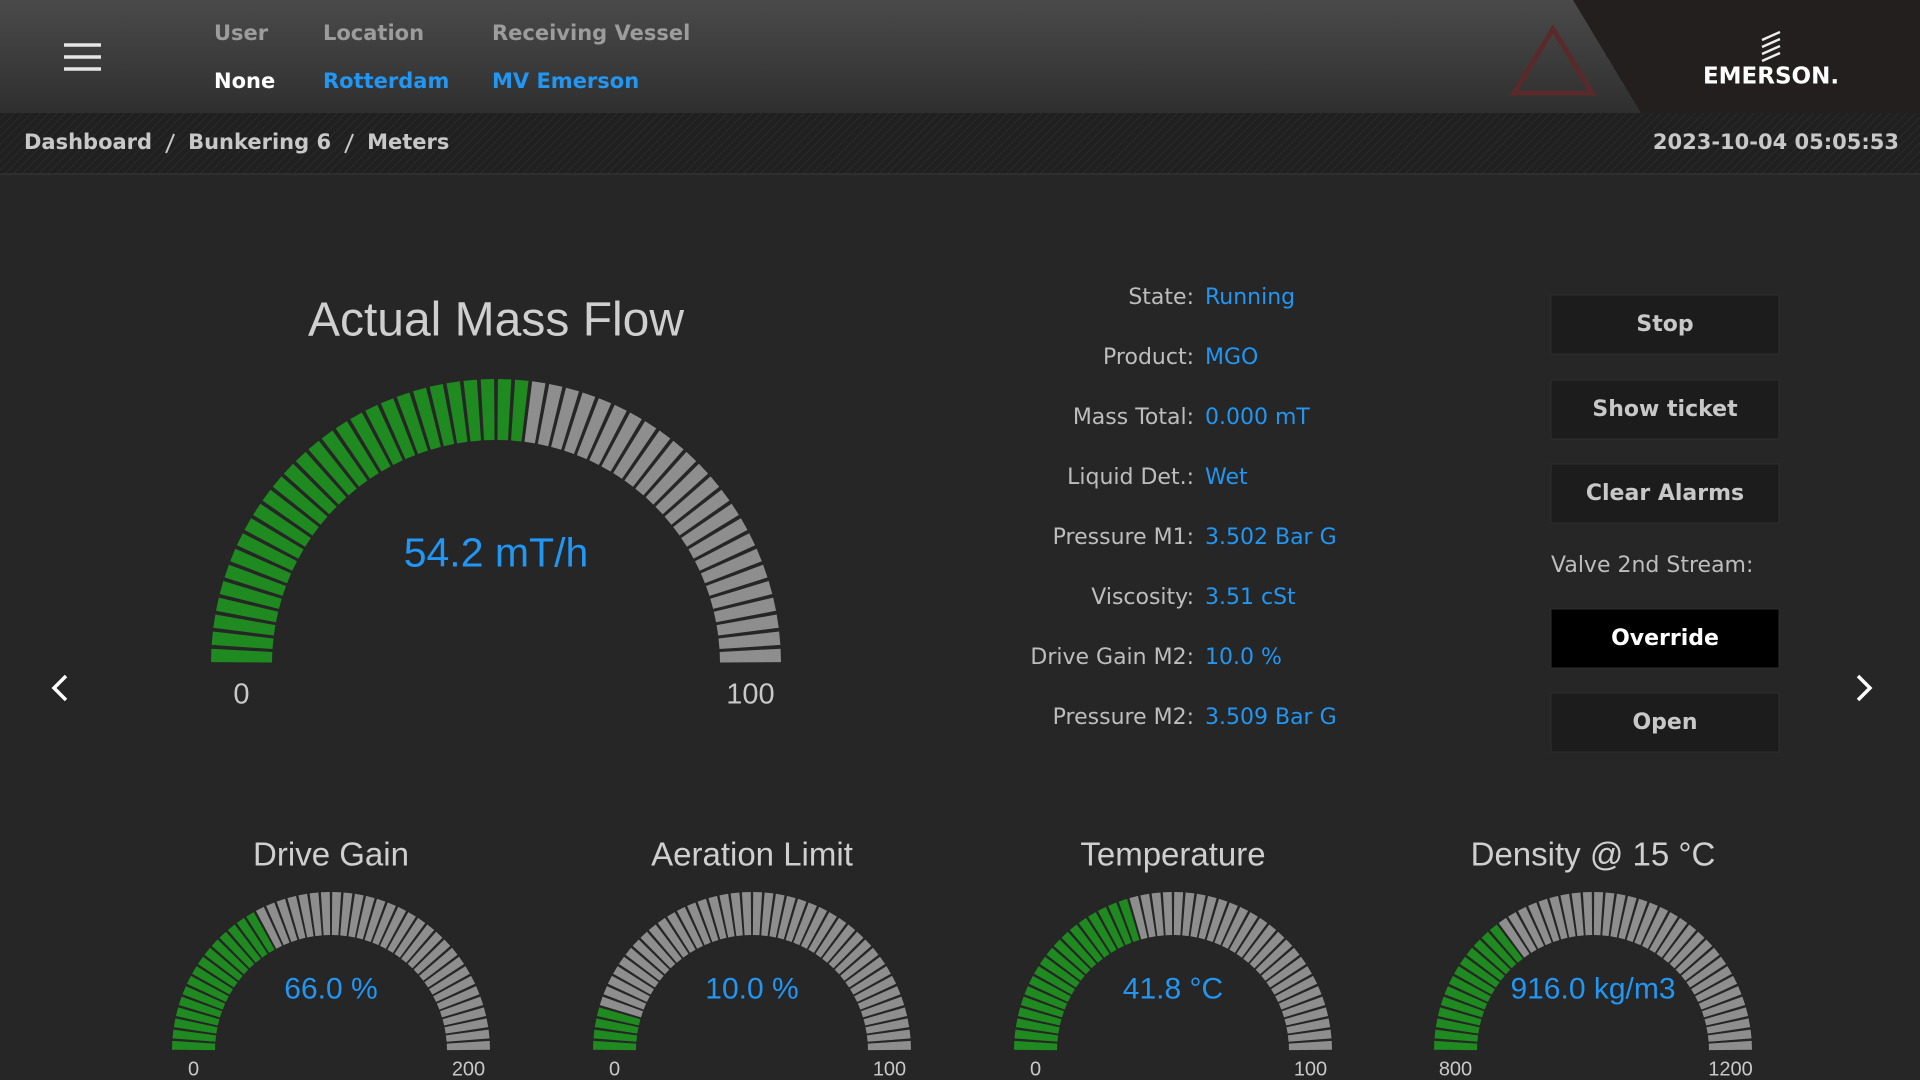  I want to click on button-label: Stop, so click(1664, 324).